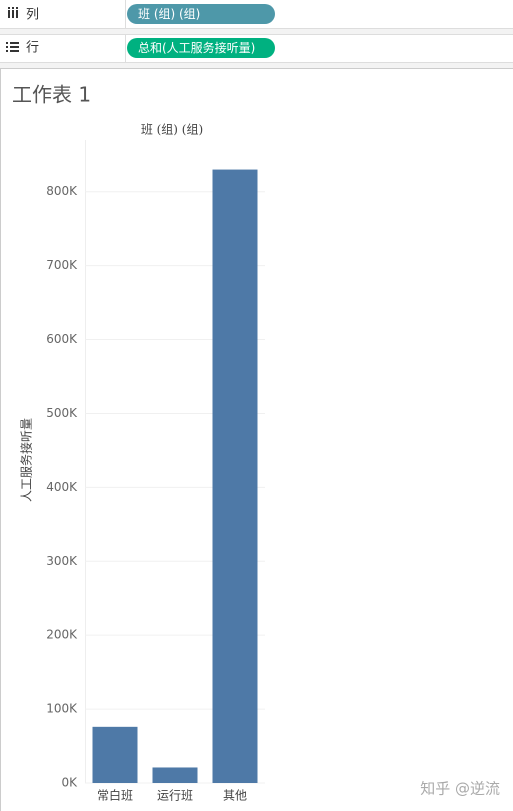  I want to click on y-tick-label: 600K, so click(62, 339).